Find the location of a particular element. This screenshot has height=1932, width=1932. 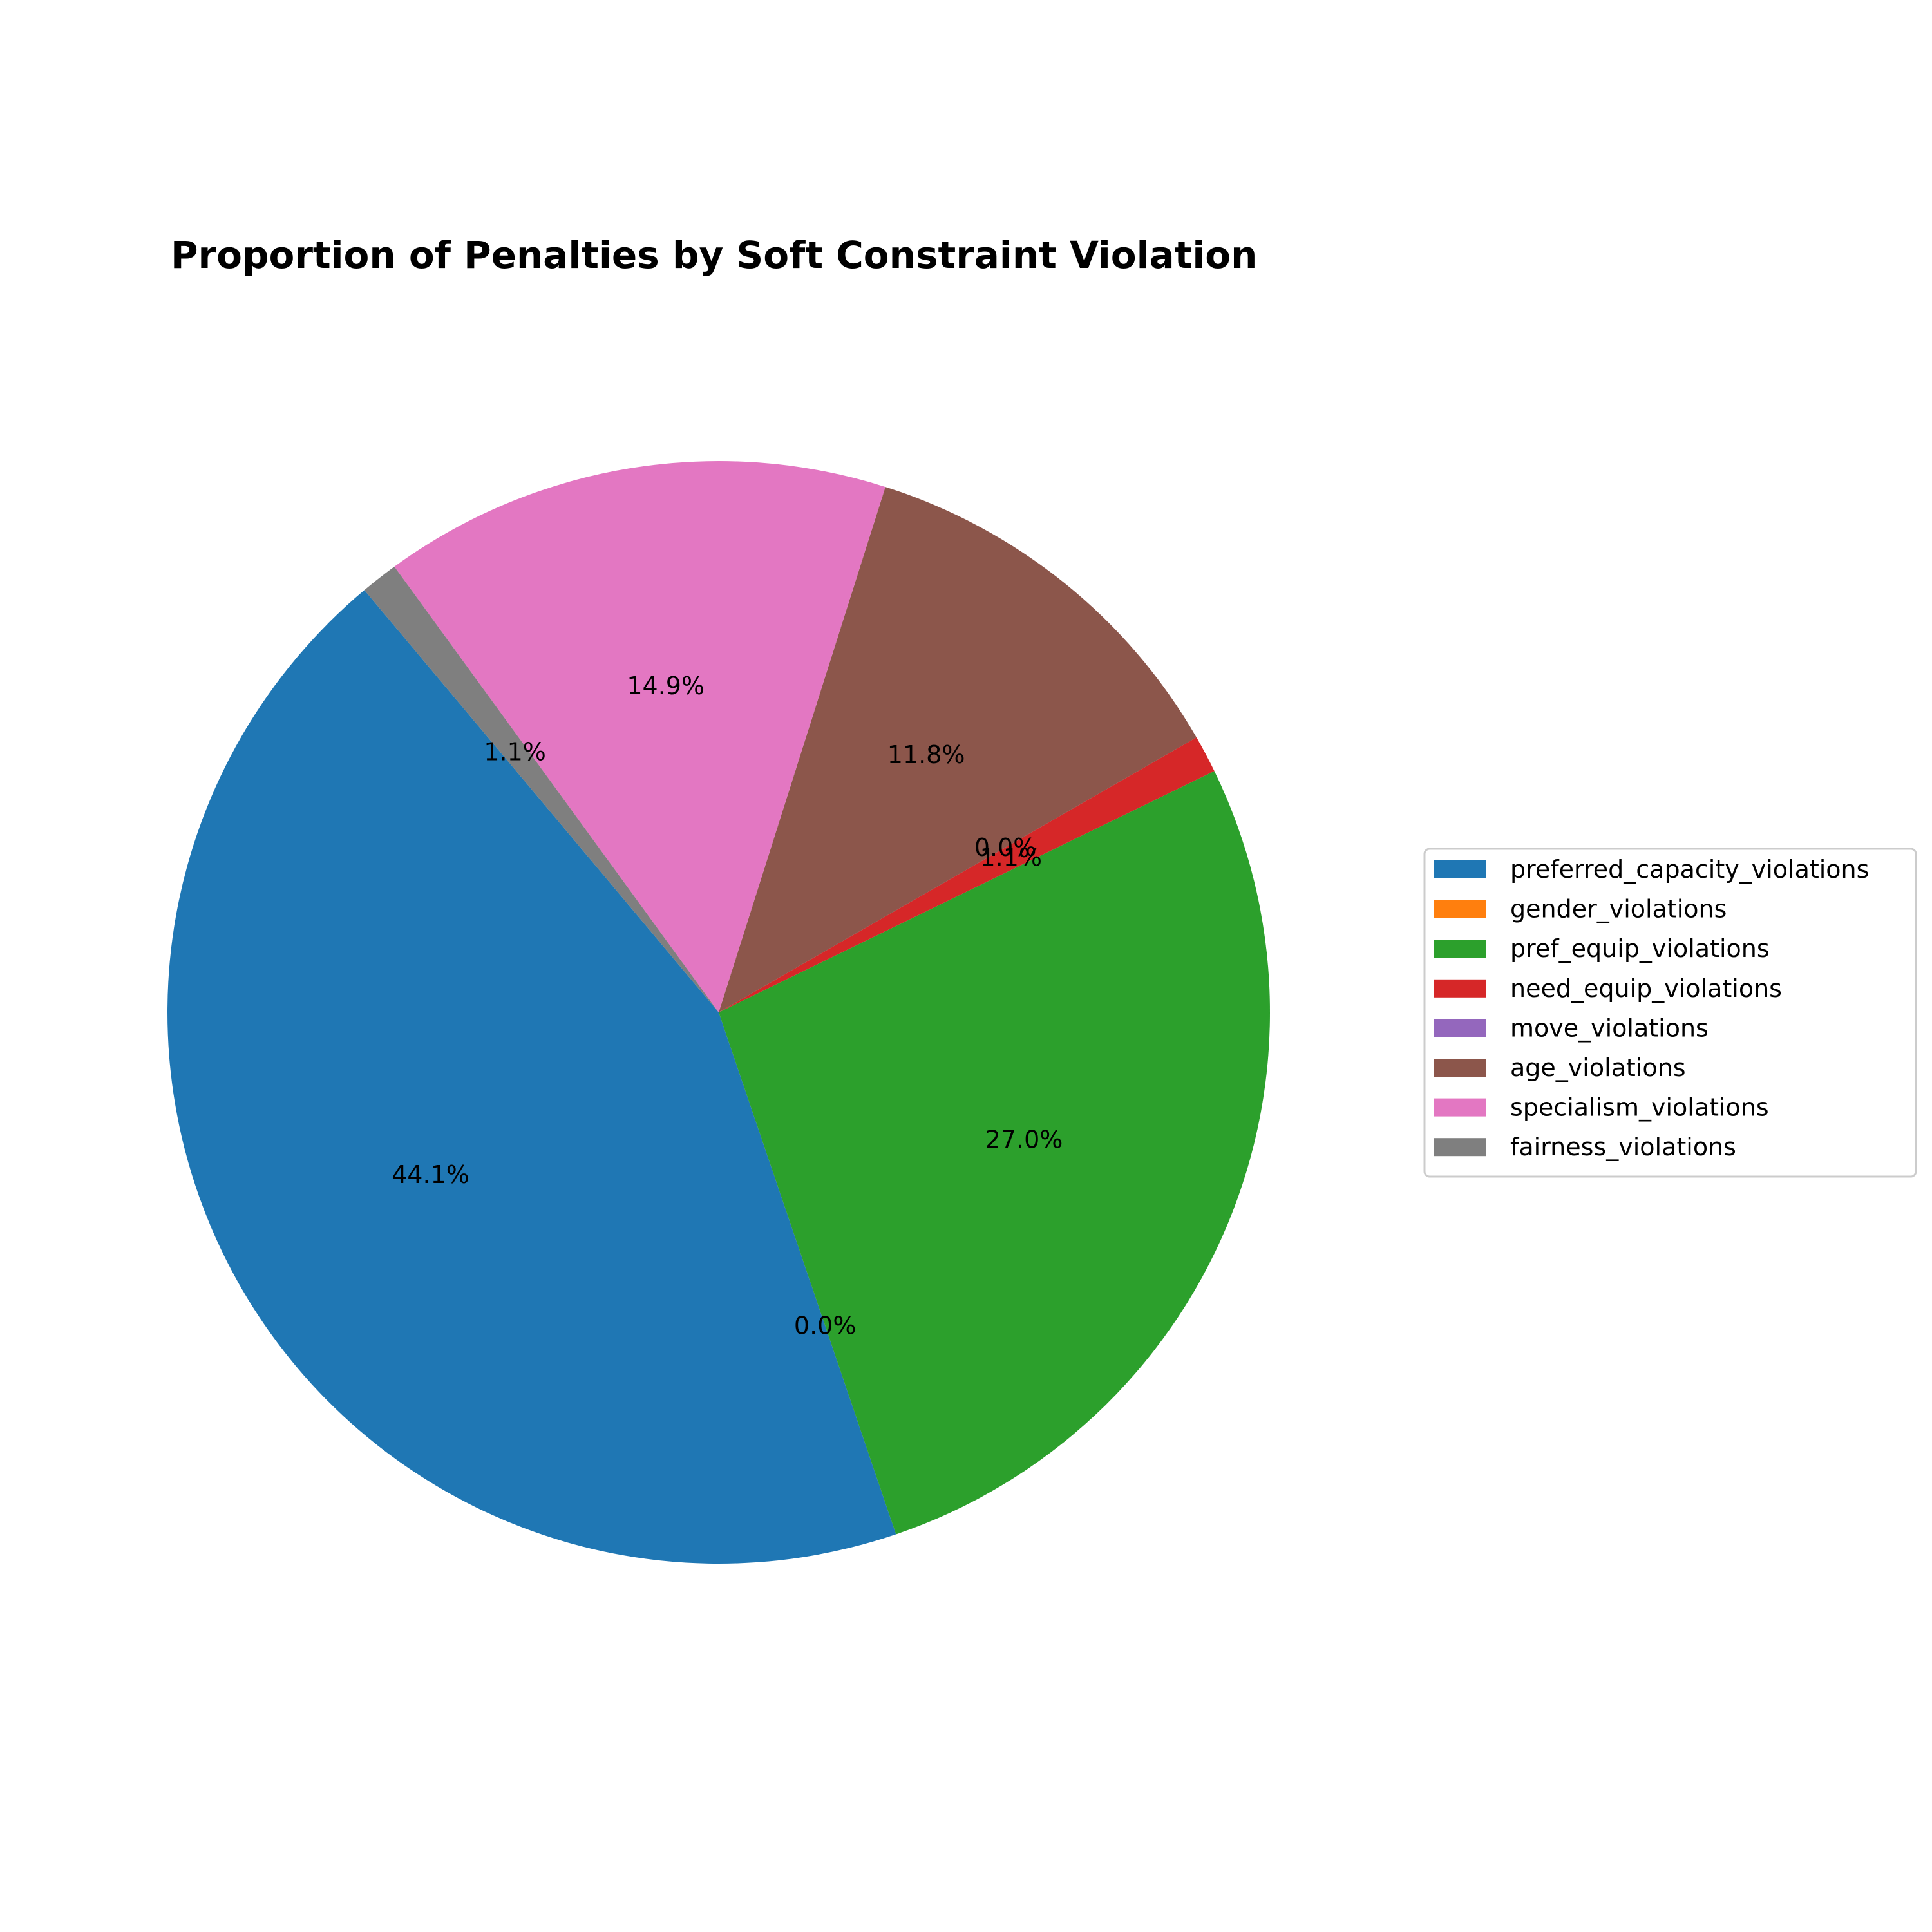

slice-specialism-violations is located at coordinates (640, 736).